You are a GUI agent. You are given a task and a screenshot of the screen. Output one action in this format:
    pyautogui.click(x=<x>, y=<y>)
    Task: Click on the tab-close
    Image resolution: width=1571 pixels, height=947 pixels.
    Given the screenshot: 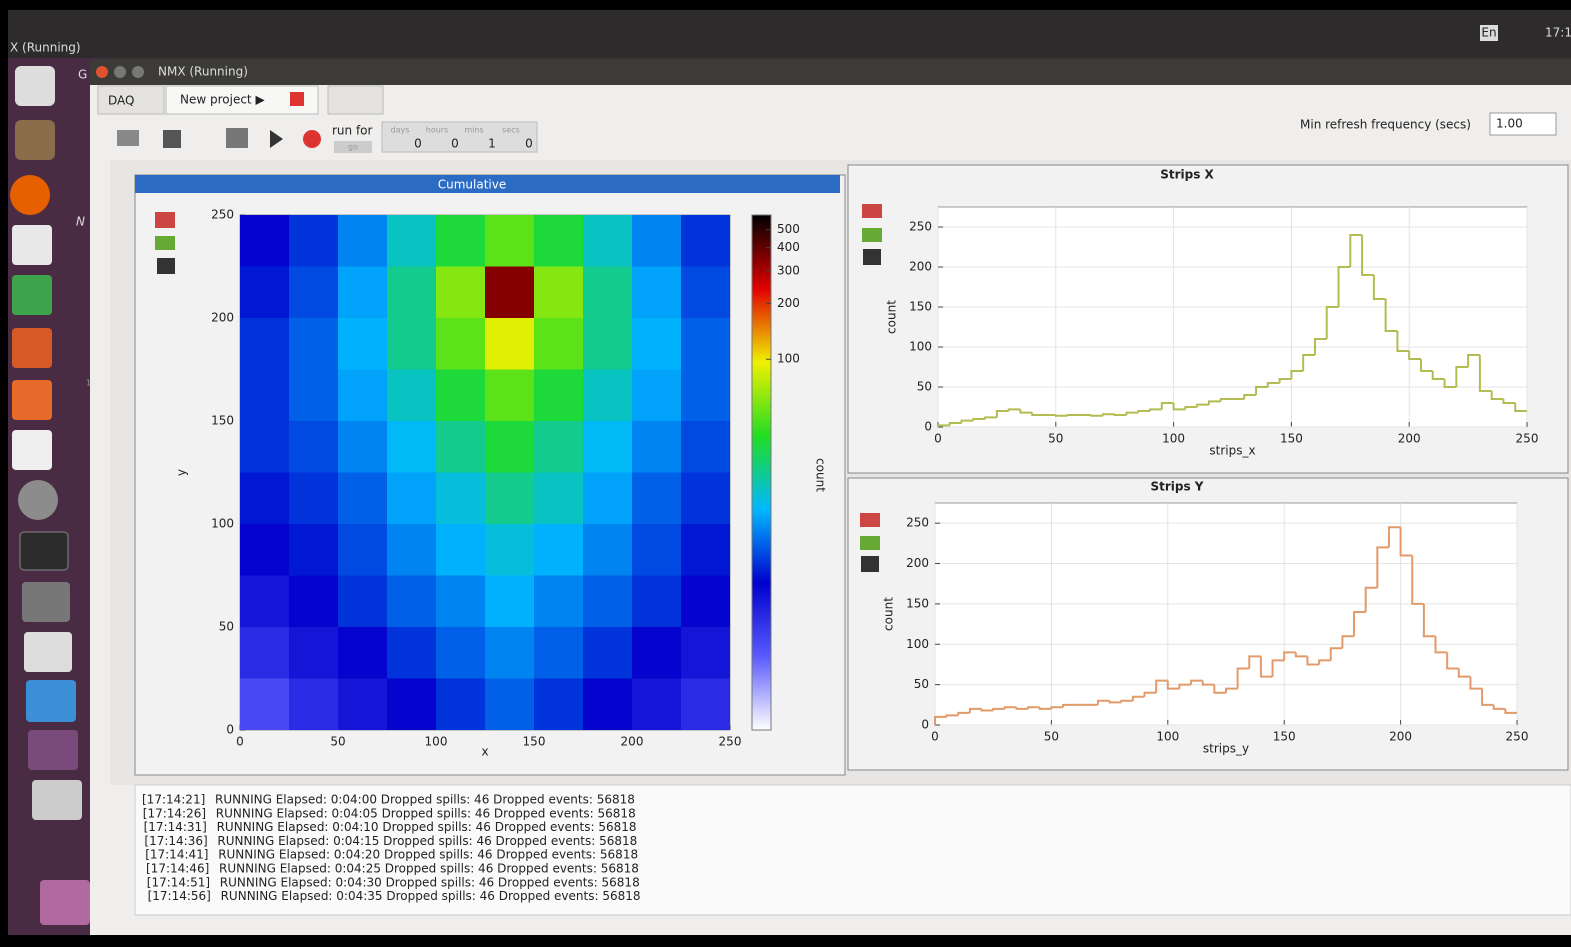 What is the action you would take?
    pyautogui.click(x=297, y=99)
    